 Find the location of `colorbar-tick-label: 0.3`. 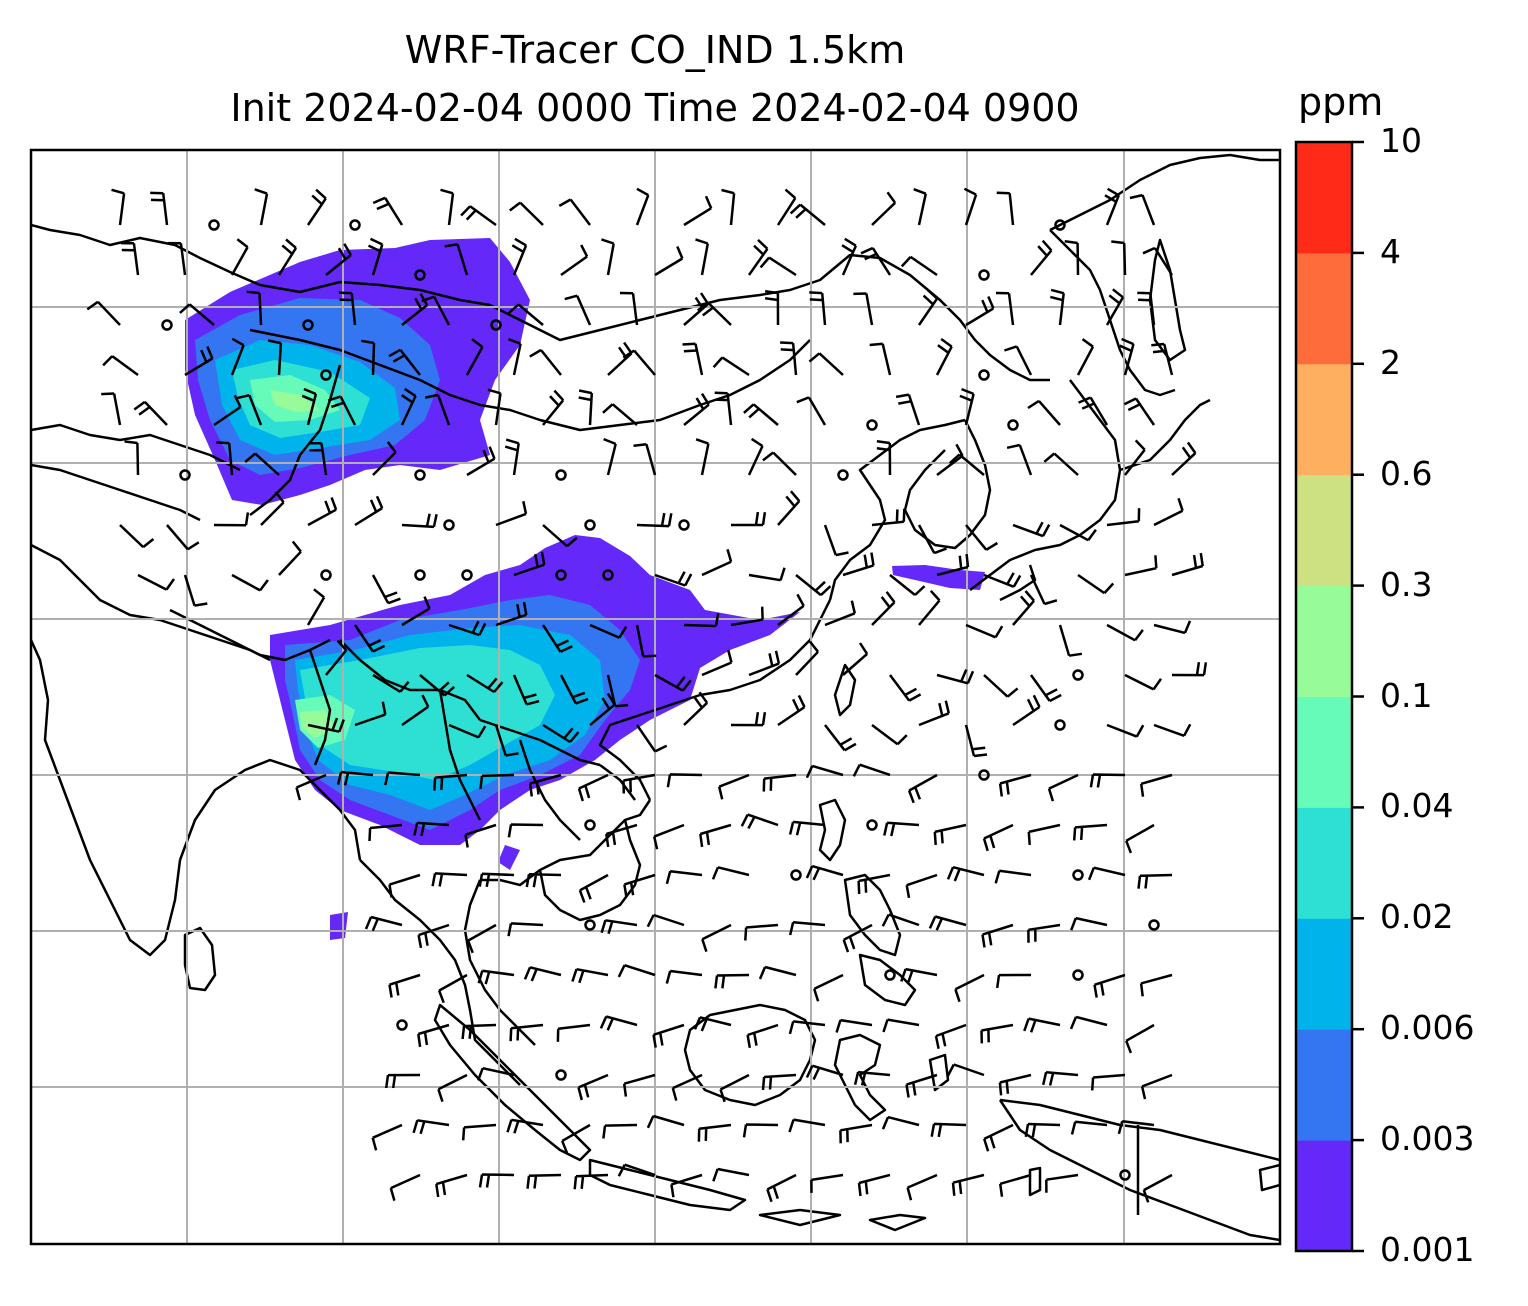

colorbar-tick-label: 0.3 is located at coordinates (1406, 584).